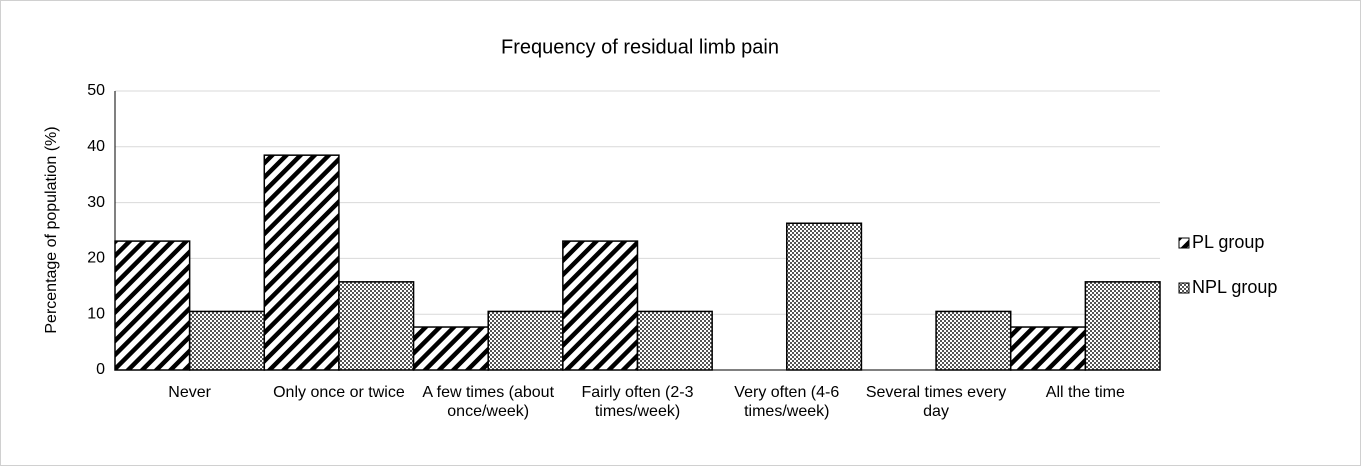 The height and width of the screenshot is (466, 1361). I want to click on x-tick-label: Very often (4-6 times/week), so click(787, 402).